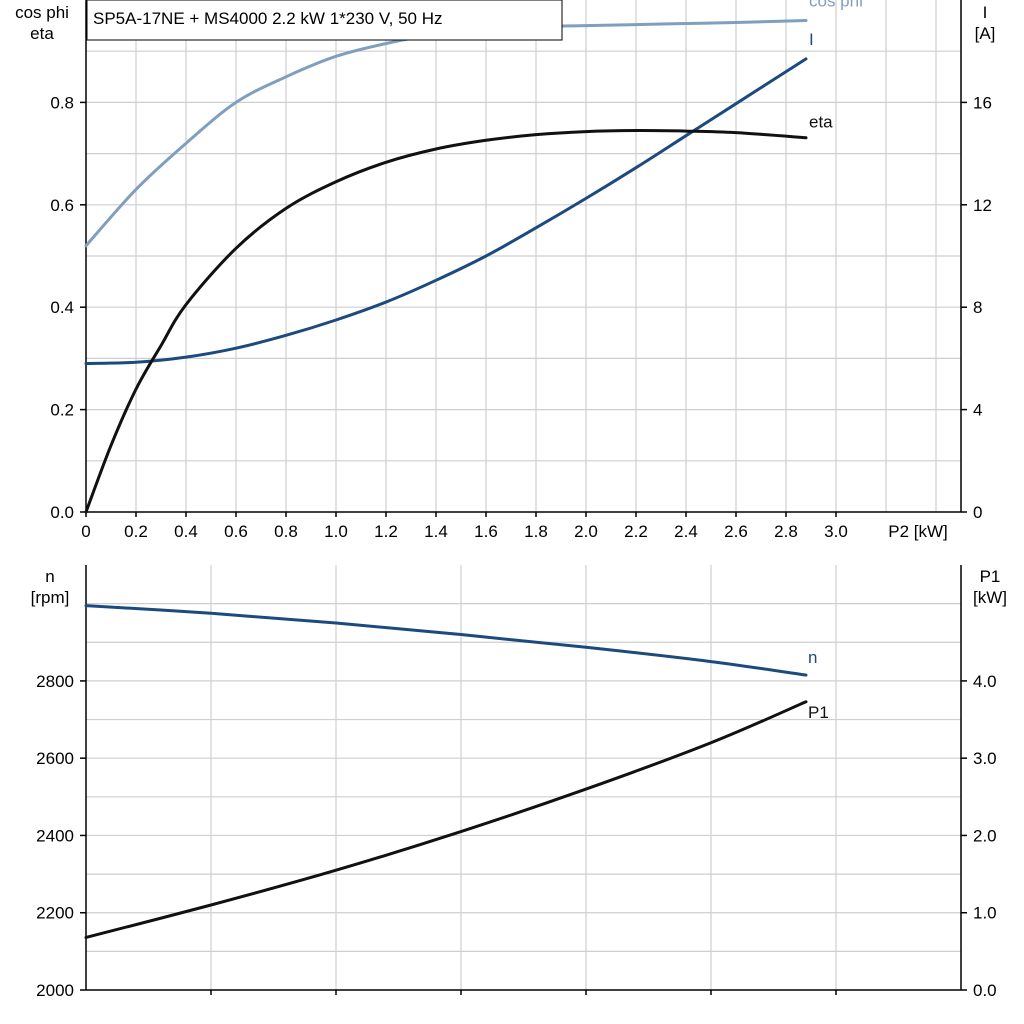 The image size is (1024, 1024). Describe the element at coordinates (982, 102) in the screenshot. I see `right-axis-tick-label: 16` at that location.